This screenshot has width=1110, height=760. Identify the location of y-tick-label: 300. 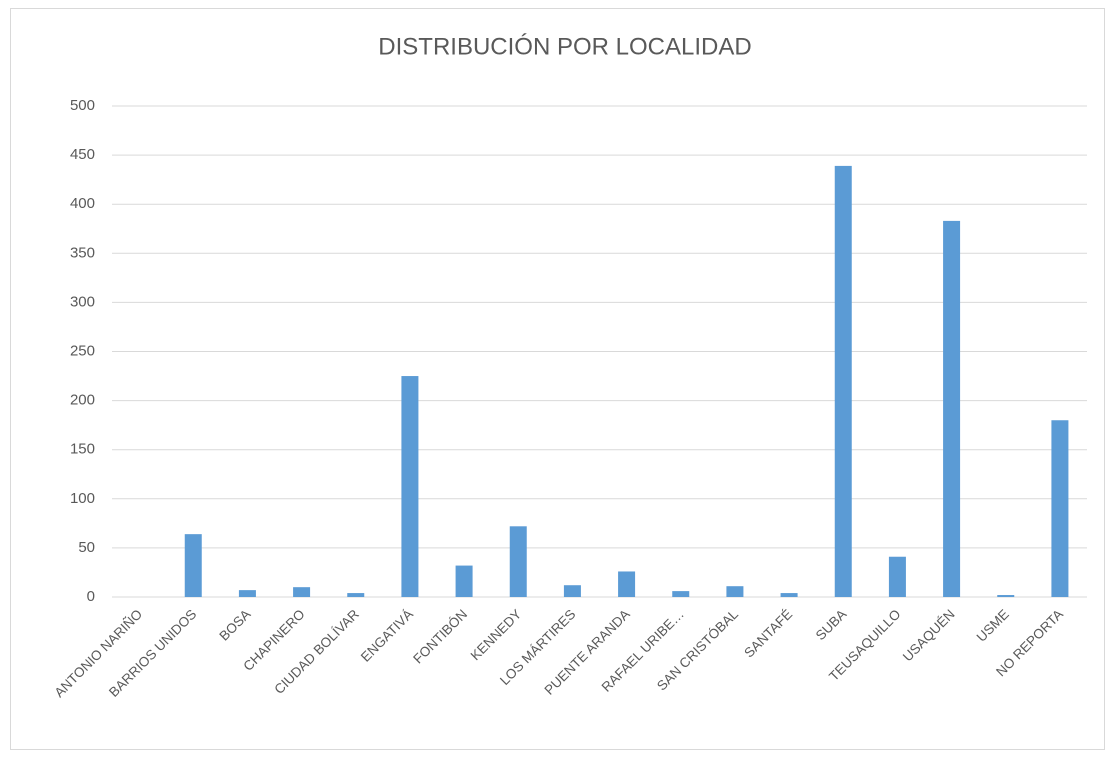
(82, 301).